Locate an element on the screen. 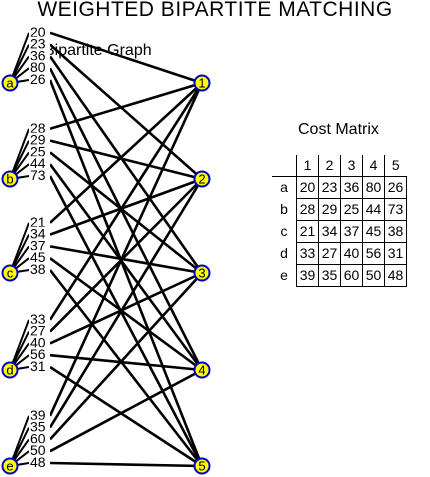  right-node-3-circle is located at coordinates (202, 273).